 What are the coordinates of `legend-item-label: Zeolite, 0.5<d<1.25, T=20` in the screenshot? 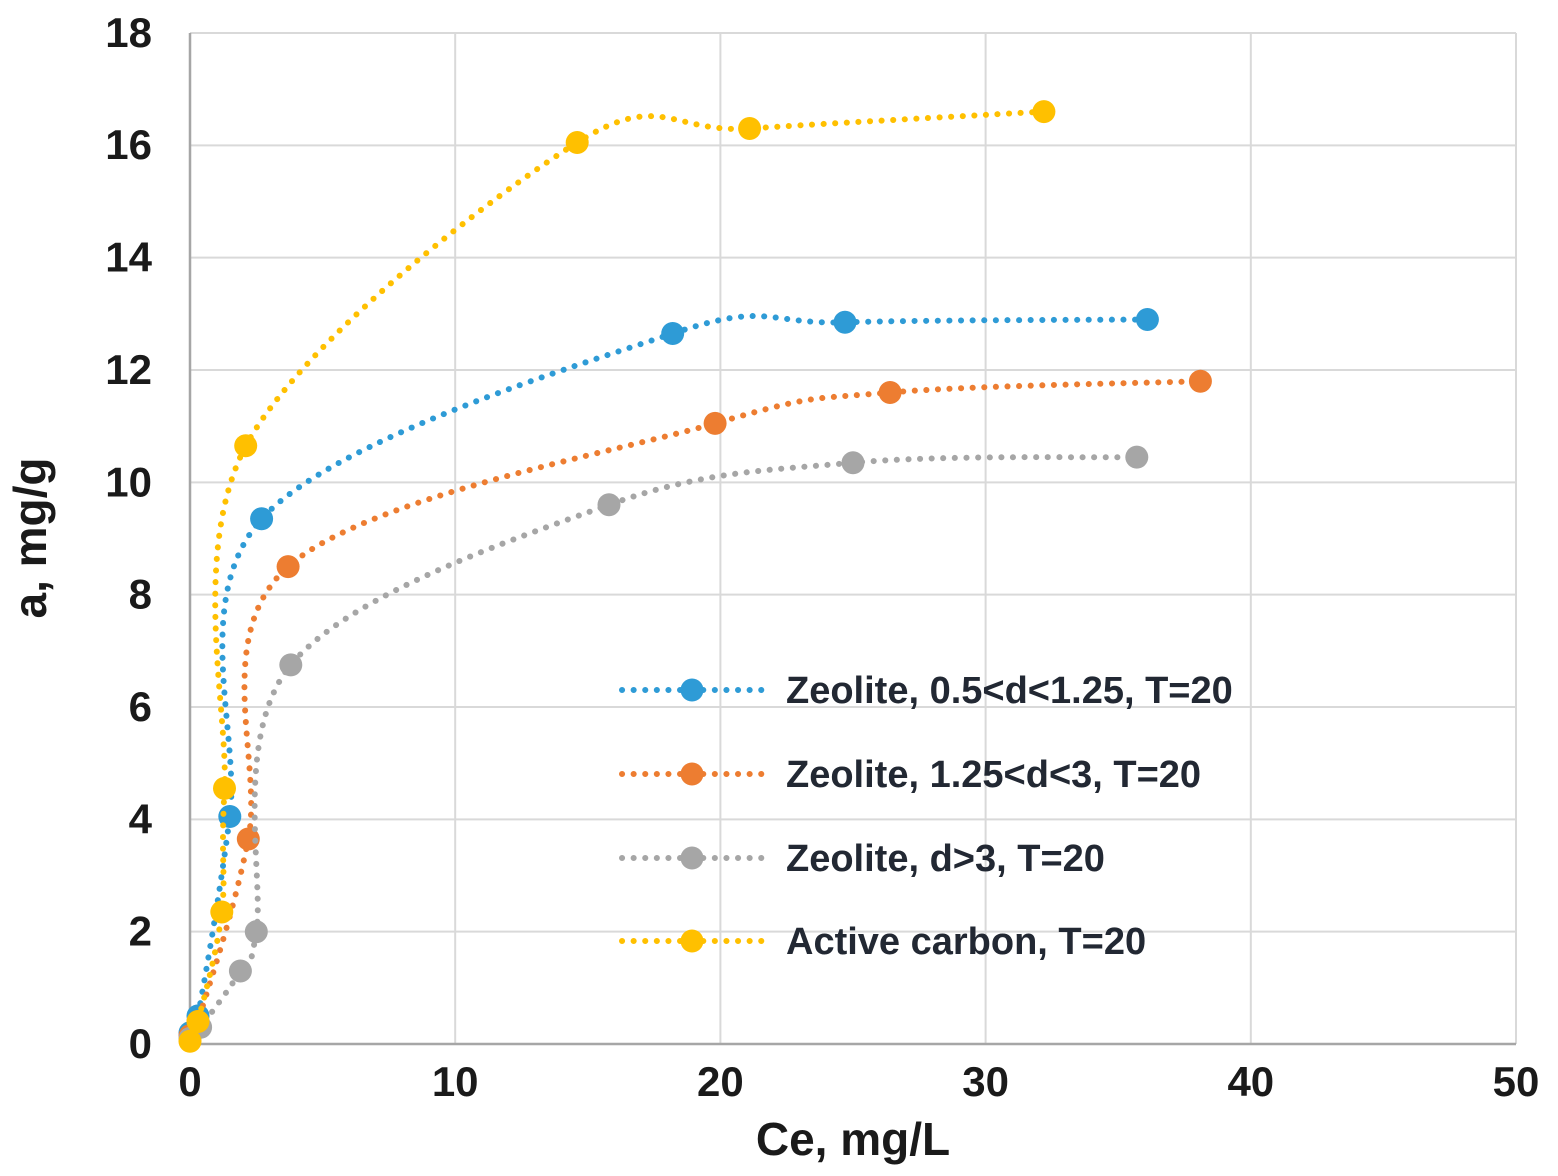 It's located at (1009, 691).